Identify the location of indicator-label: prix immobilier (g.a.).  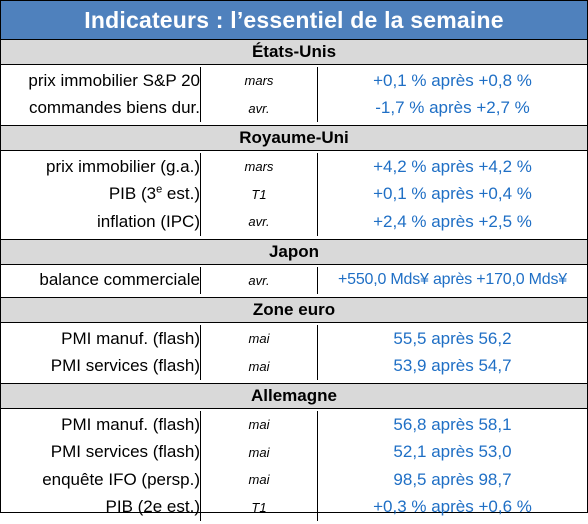
(123, 166).